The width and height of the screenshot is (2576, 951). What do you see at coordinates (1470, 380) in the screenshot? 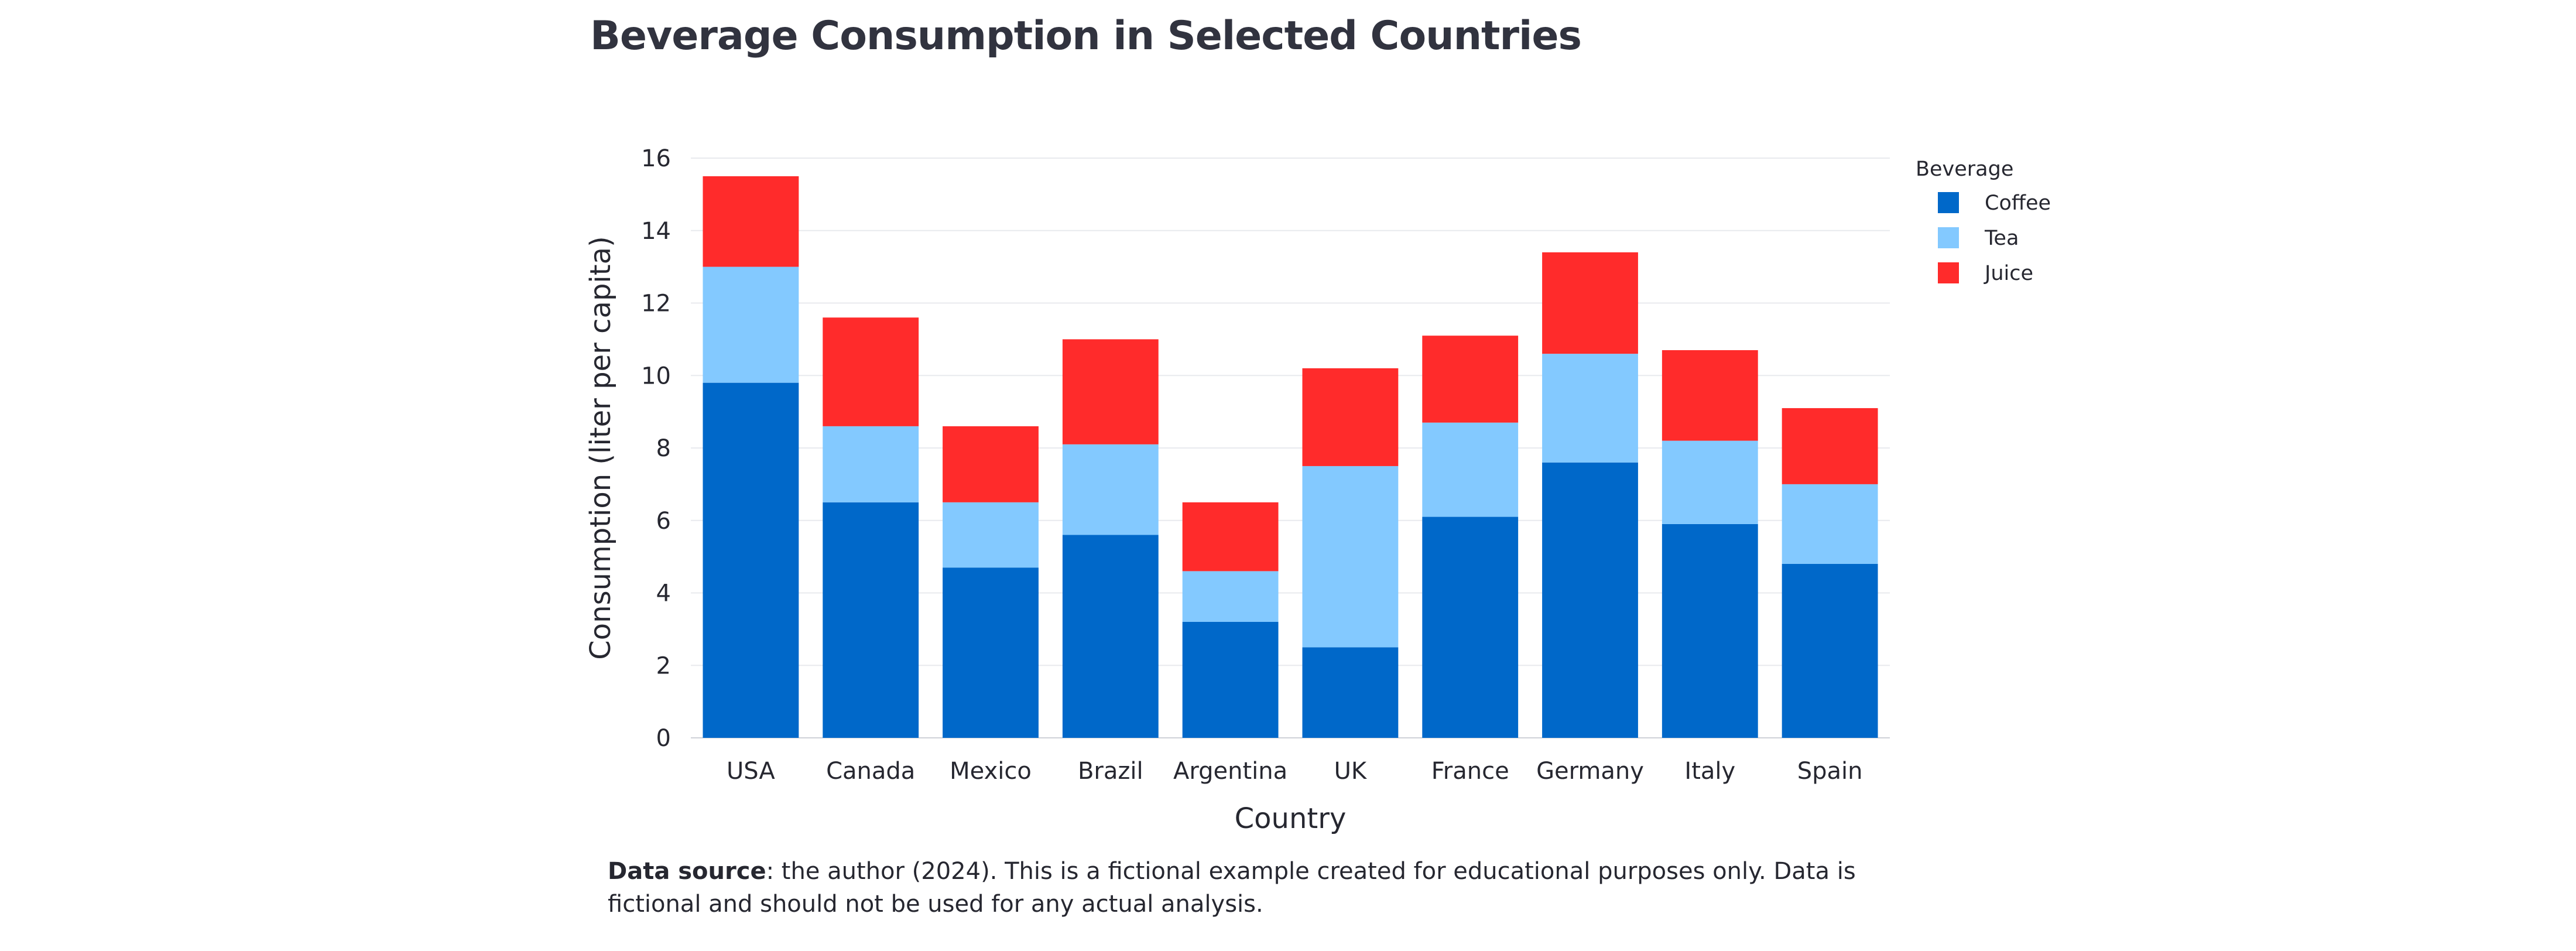
I see `bar-juice-france` at bounding box center [1470, 380].